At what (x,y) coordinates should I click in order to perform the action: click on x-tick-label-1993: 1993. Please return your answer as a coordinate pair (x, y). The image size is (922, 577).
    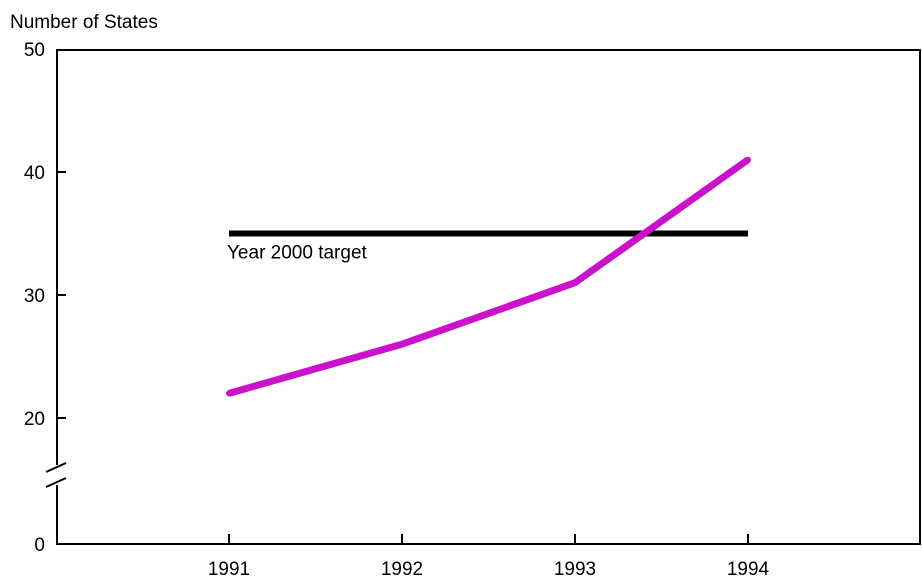
    Looking at the image, I should click on (575, 568).